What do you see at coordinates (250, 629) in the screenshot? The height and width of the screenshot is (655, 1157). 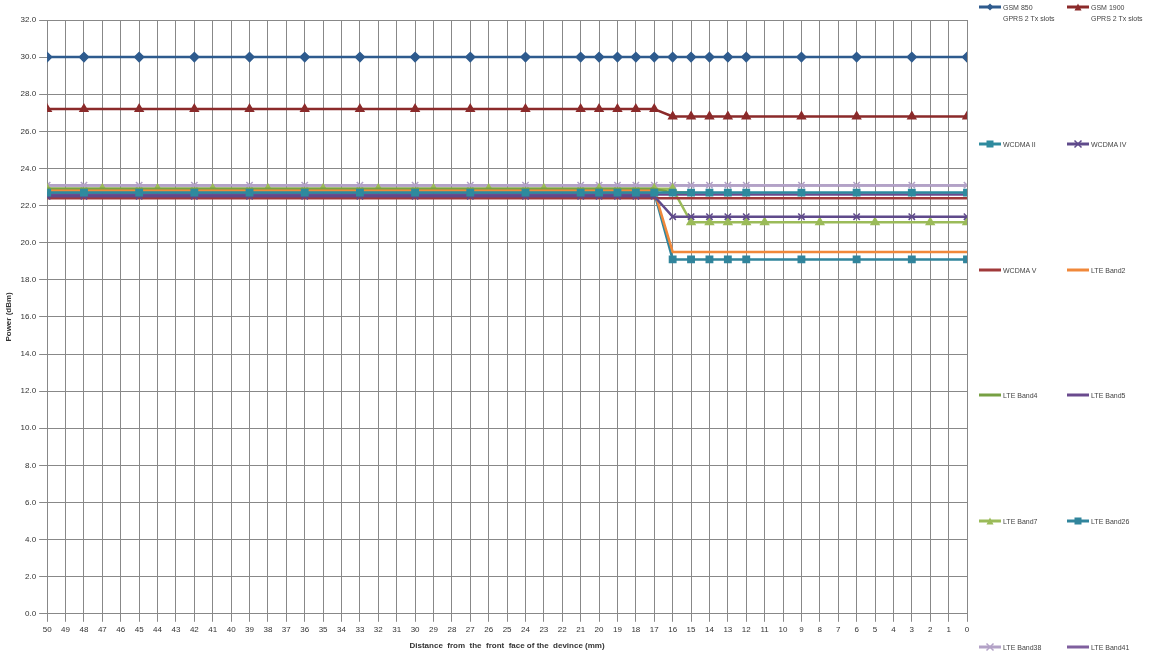 I see `x-tick-label: 39` at bounding box center [250, 629].